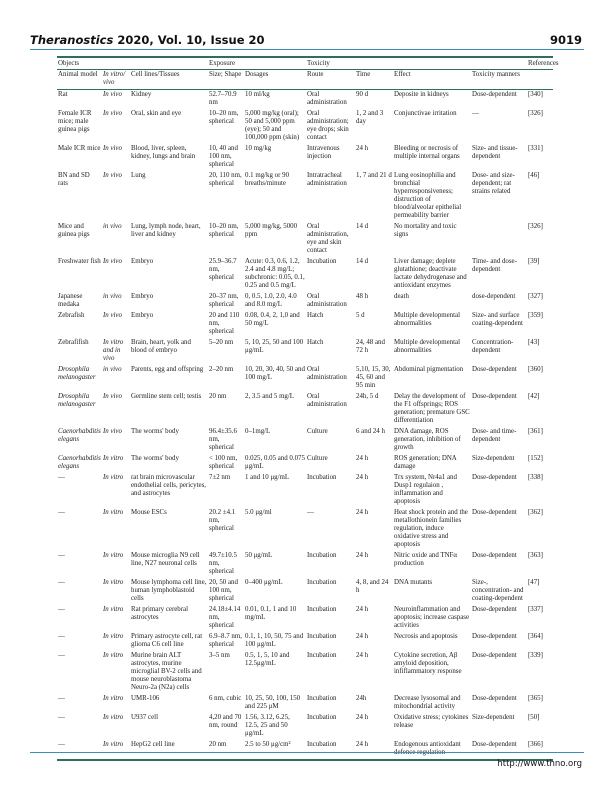  Describe the element at coordinates (362, 226) in the screenshot. I see `cell-time: 14 d` at that location.